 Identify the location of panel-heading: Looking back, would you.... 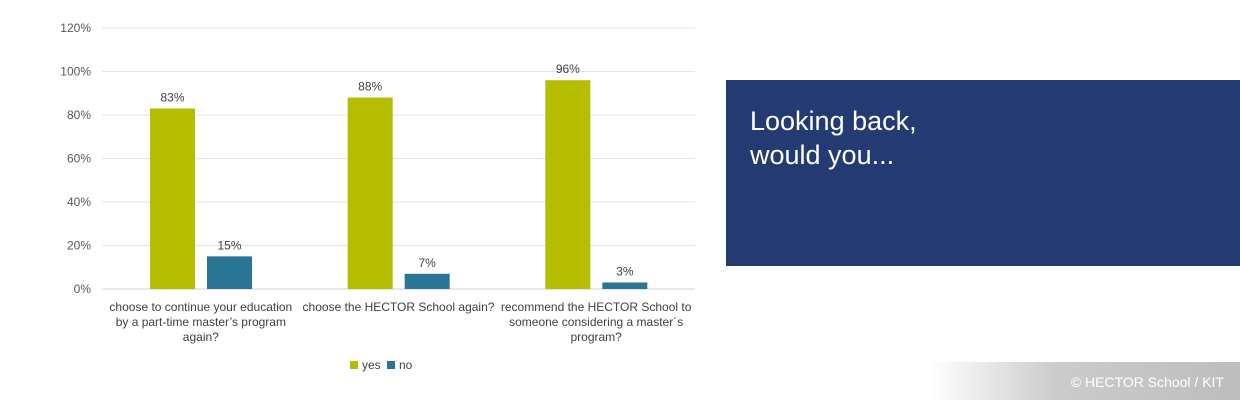
(833, 138).